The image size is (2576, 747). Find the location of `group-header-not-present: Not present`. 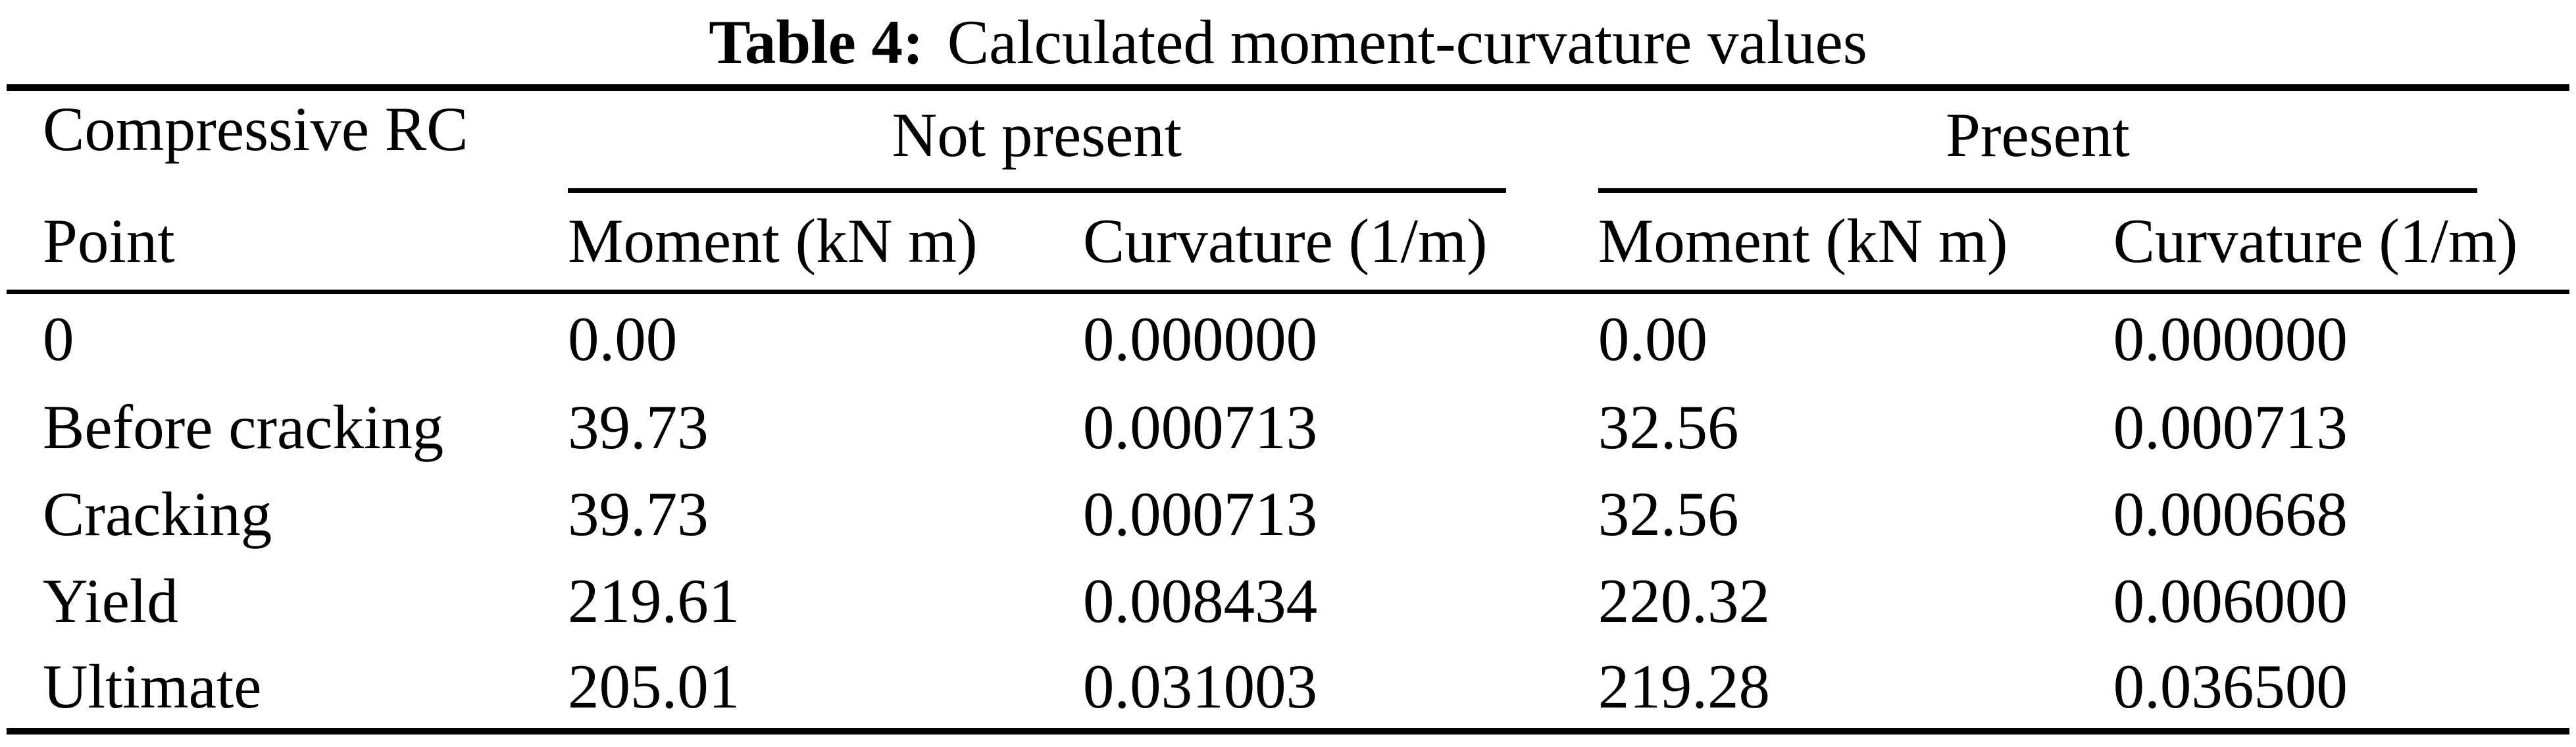

group-header-not-present: Not present is located at coordinates (1083, 140).